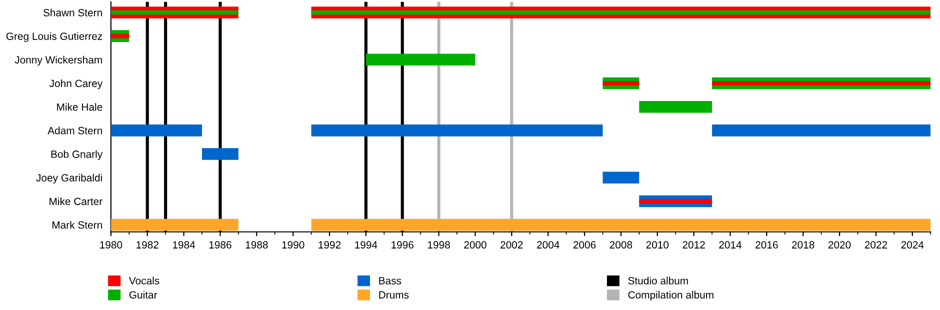 The width and height of the screenshot is (940, 310). I want to click on x-tick-label: 1990, so click(293, 245).